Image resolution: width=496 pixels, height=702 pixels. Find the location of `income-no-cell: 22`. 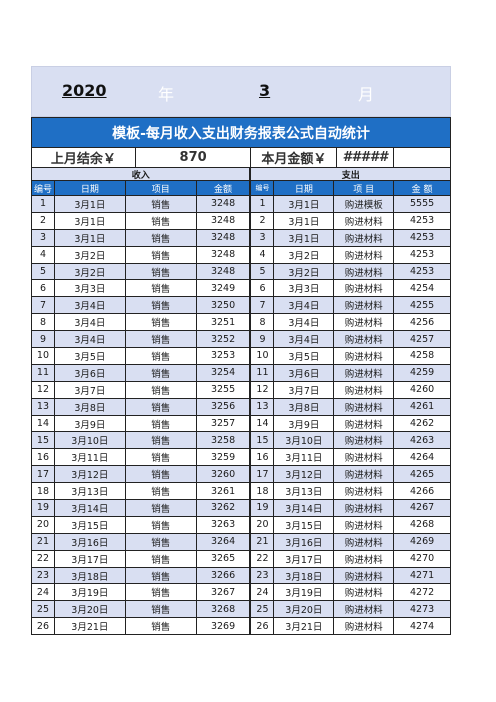

income-no-cell: 22 is located at coordinates (43, 559).